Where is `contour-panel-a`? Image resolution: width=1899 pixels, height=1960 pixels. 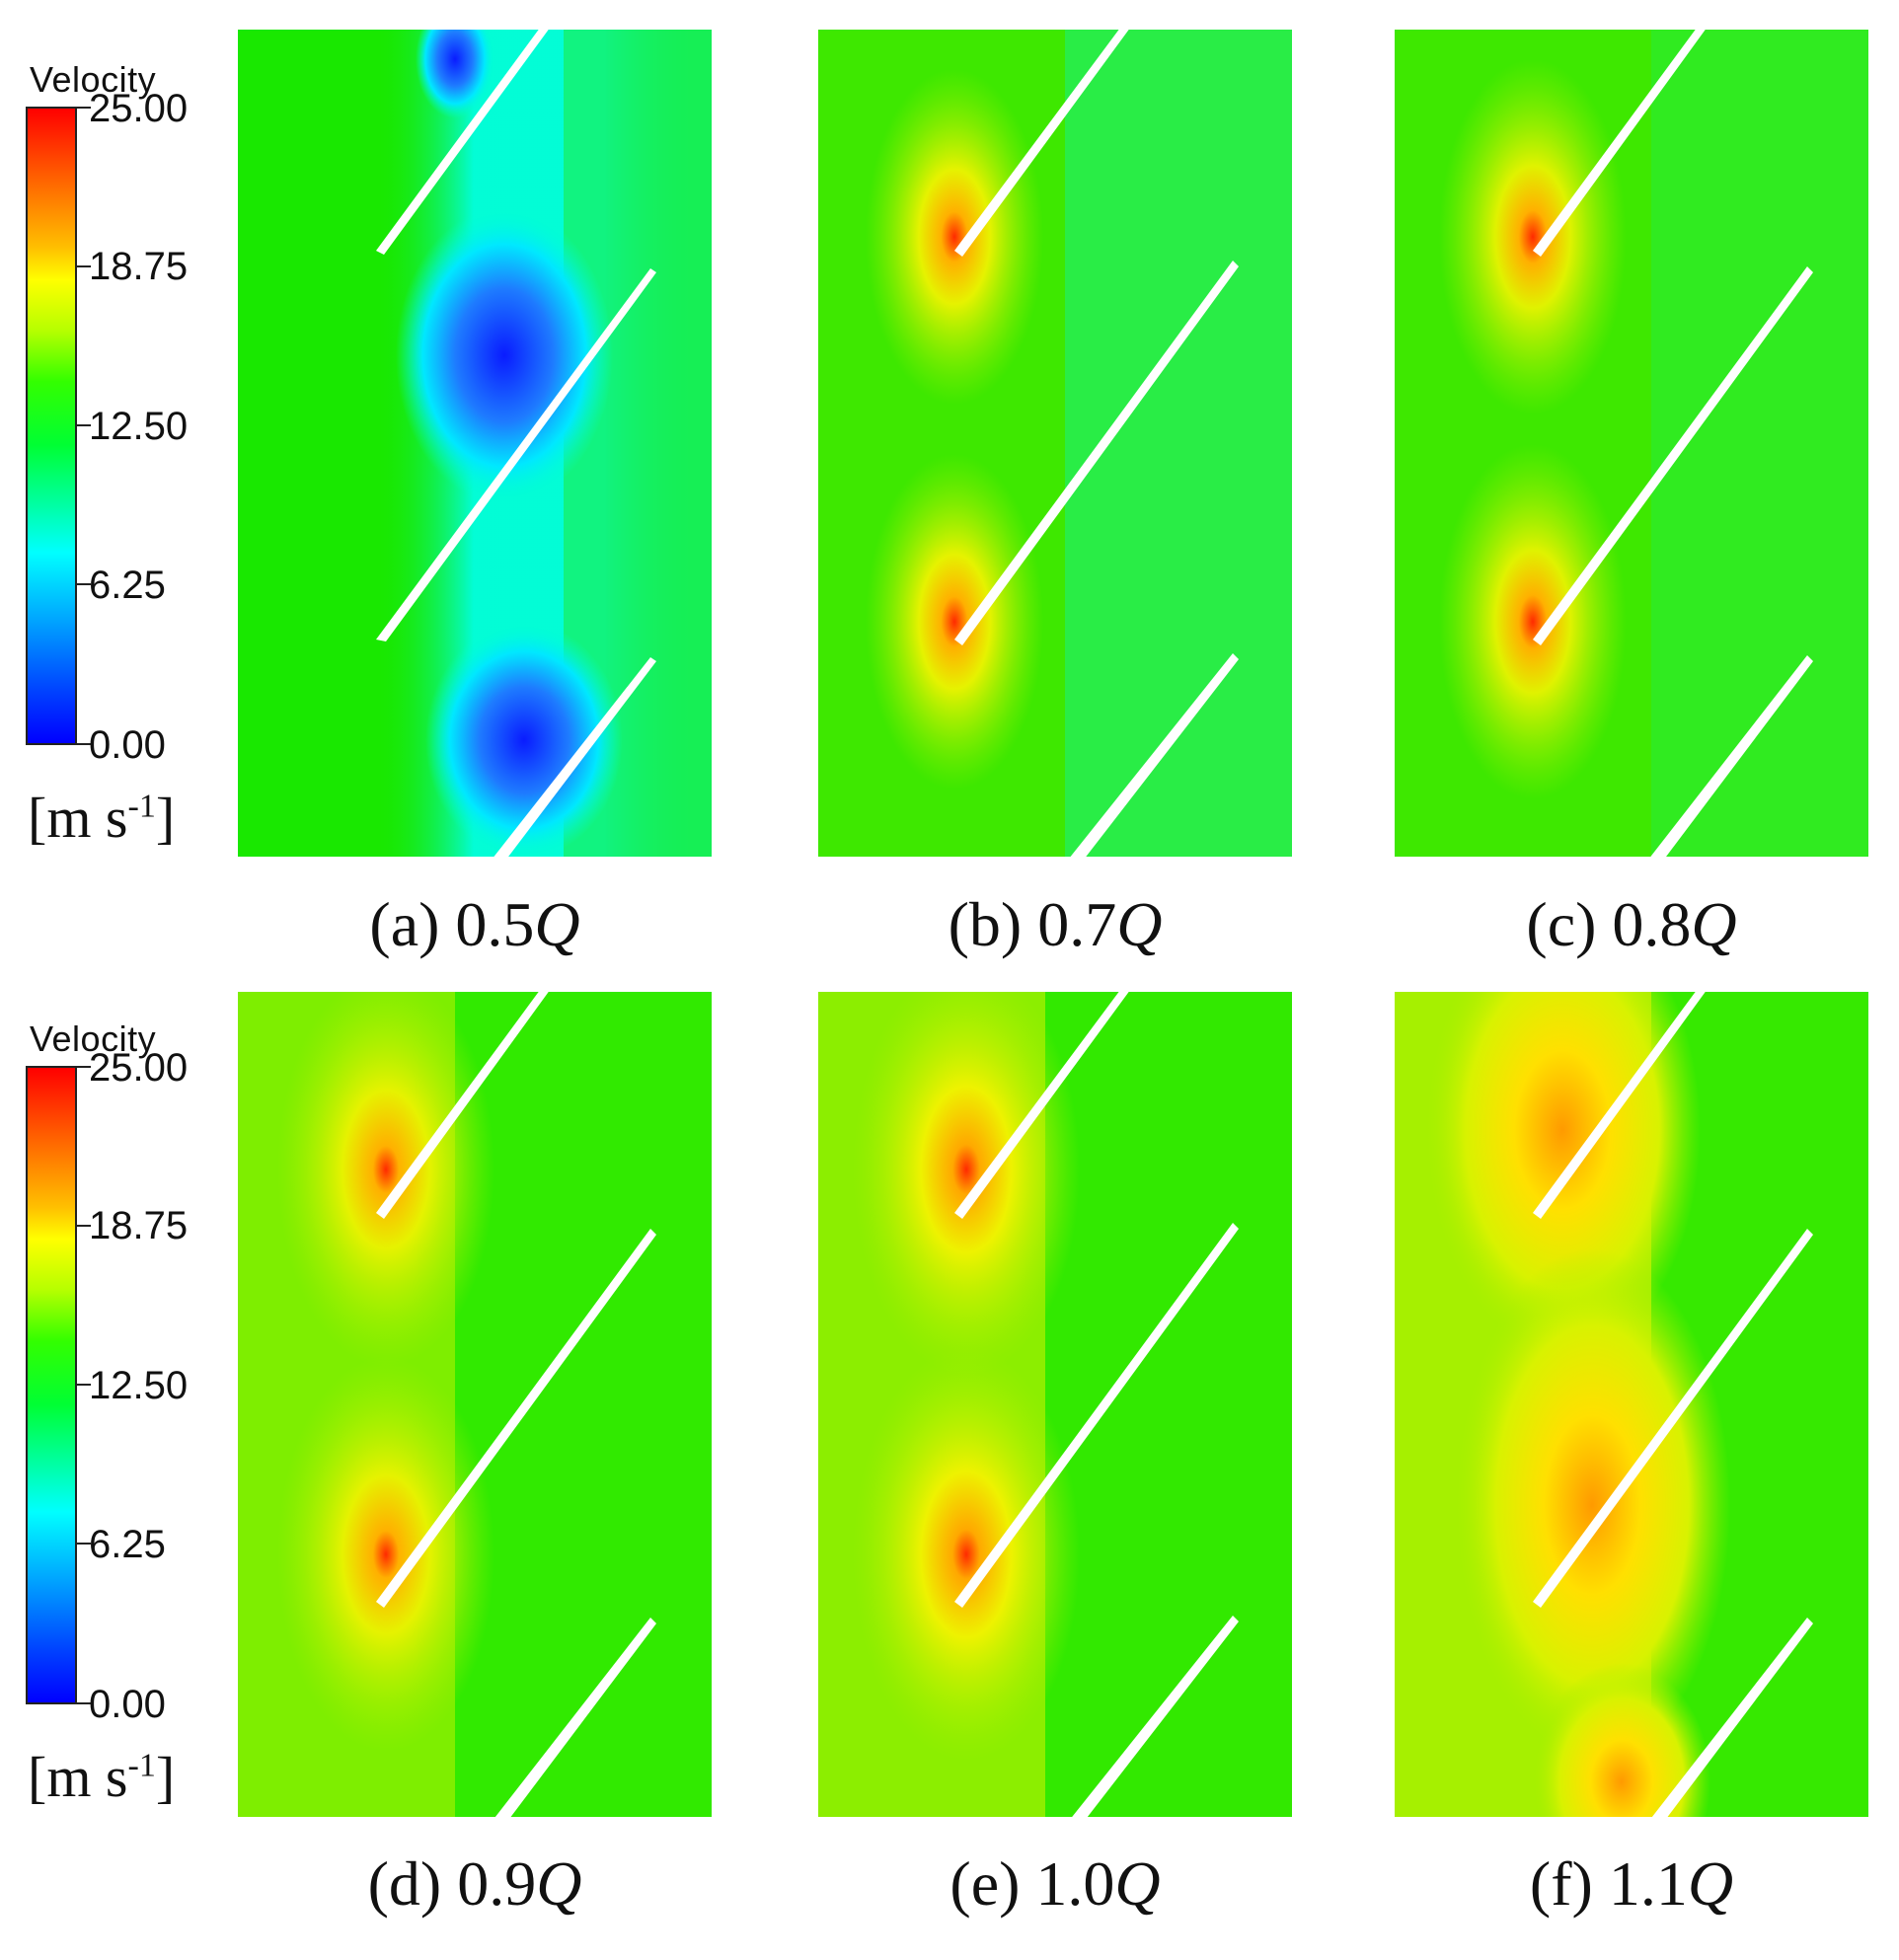
contour-panel-a is located at coordinates (475, 443).